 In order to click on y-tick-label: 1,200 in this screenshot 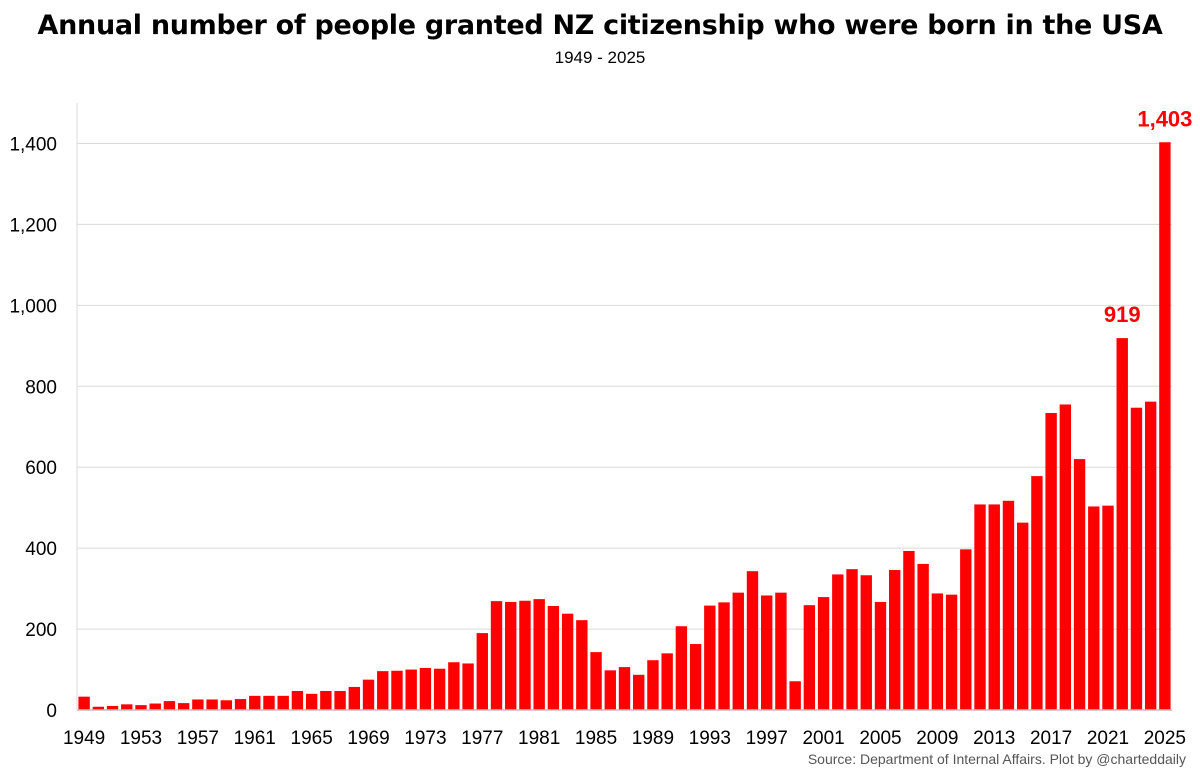, I will do `click(33, 225)`.